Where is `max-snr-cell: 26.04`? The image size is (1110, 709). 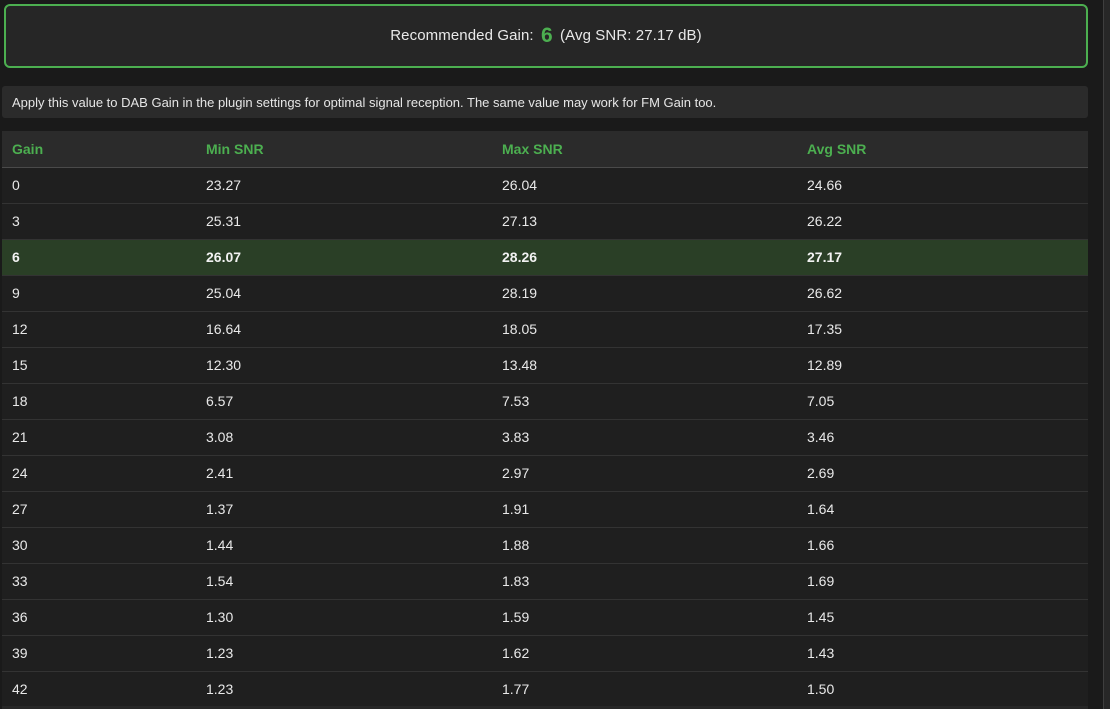 max-snr-cell: 26.04 is located at coordinates (644, 185).